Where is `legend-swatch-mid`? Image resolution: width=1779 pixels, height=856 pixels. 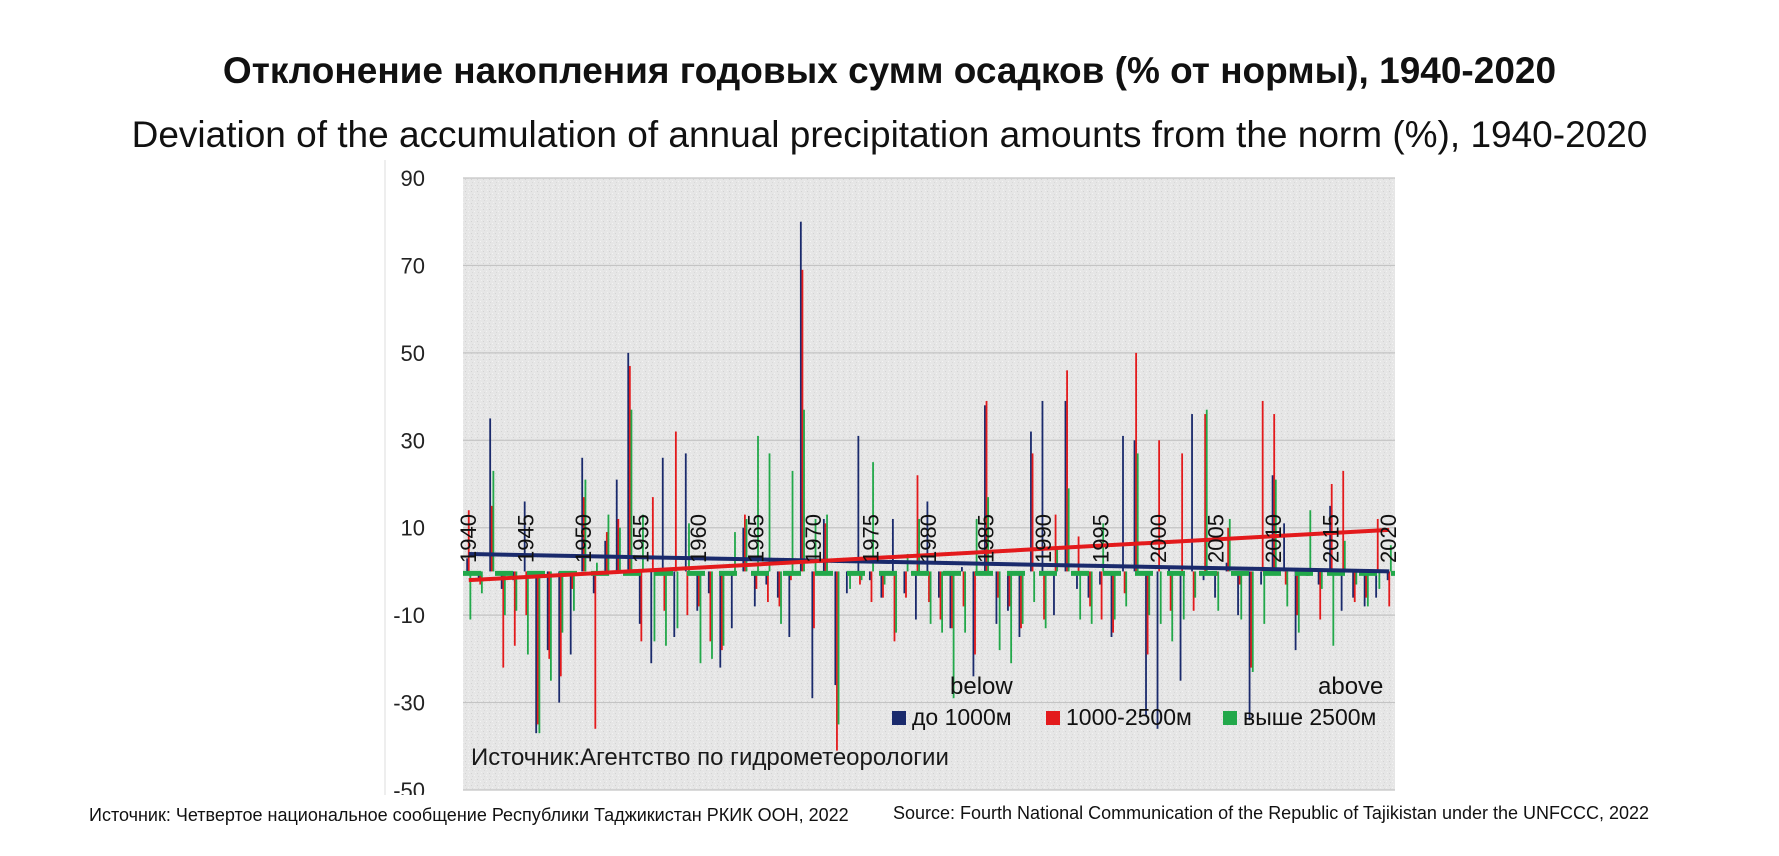
legend-swatch-mid is located at coordinates (1053, 718).